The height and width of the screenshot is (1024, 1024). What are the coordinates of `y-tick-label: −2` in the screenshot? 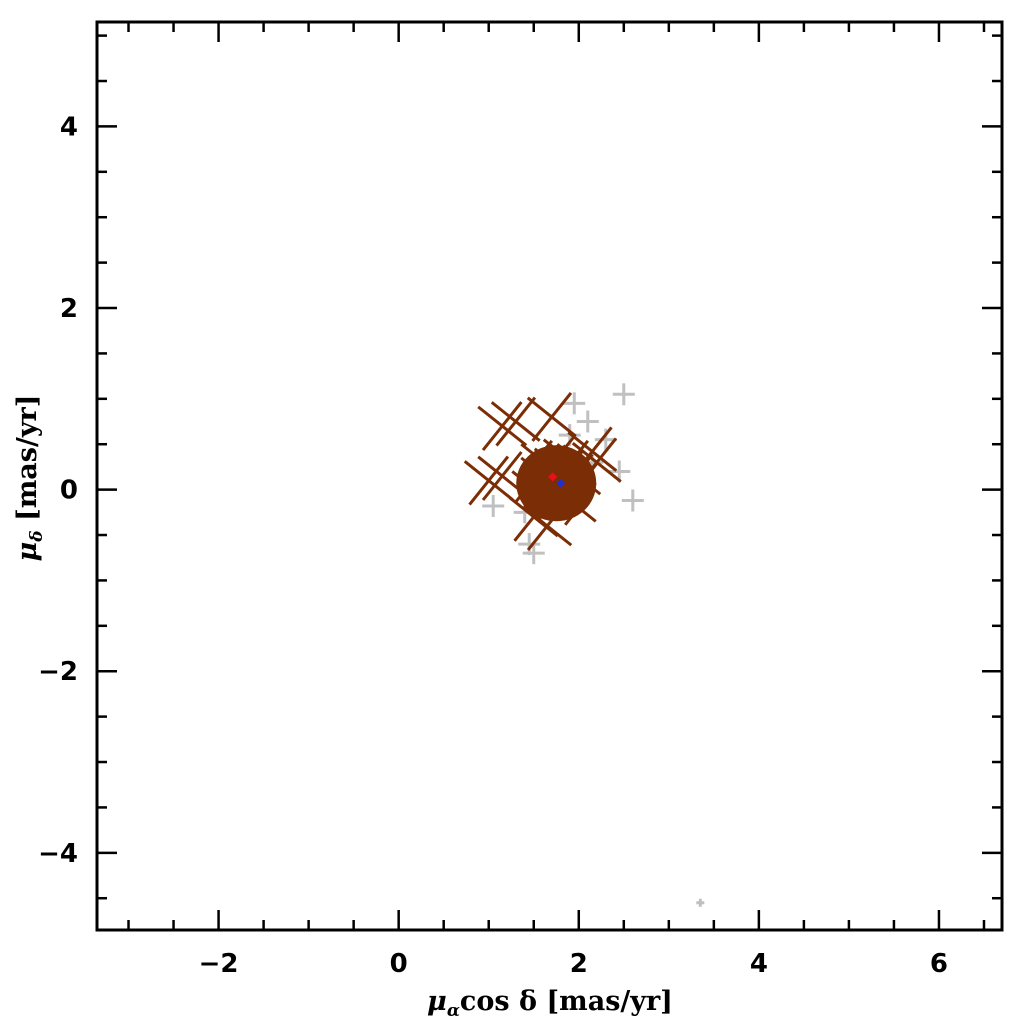 It's located at (58, 672).